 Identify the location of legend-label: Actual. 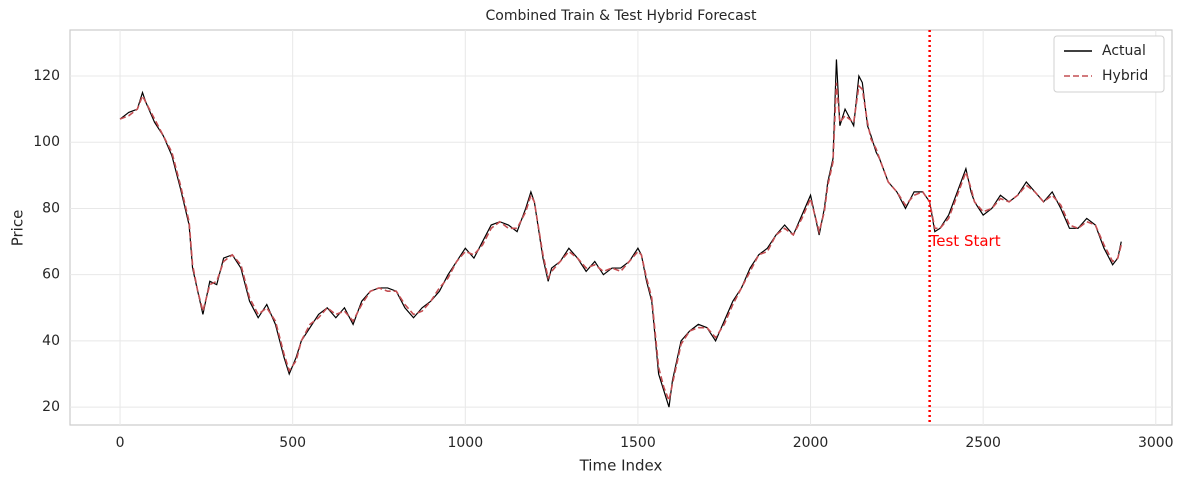
(1124, 51).